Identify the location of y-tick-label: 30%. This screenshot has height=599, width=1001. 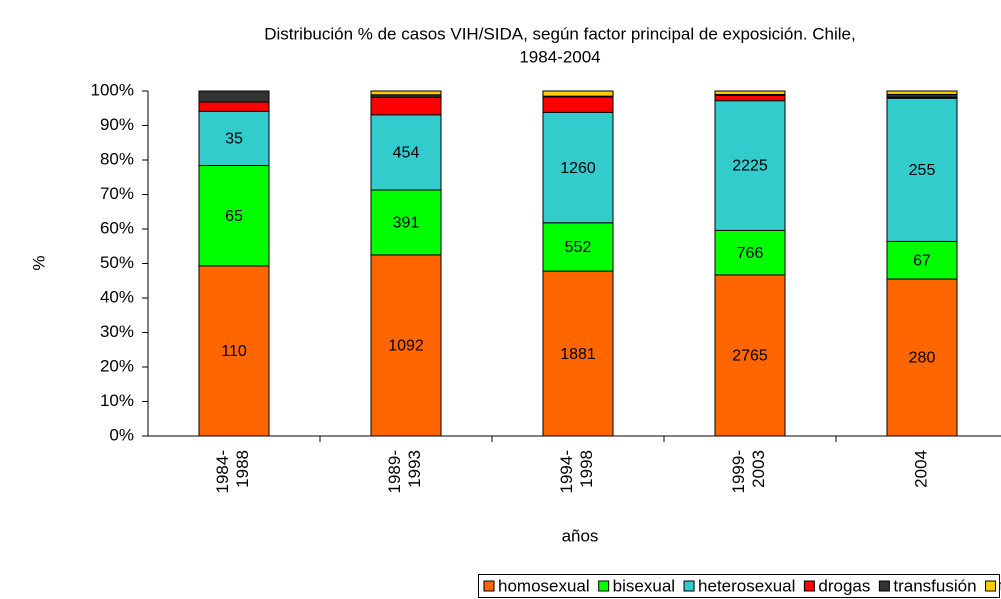
(117, 331).